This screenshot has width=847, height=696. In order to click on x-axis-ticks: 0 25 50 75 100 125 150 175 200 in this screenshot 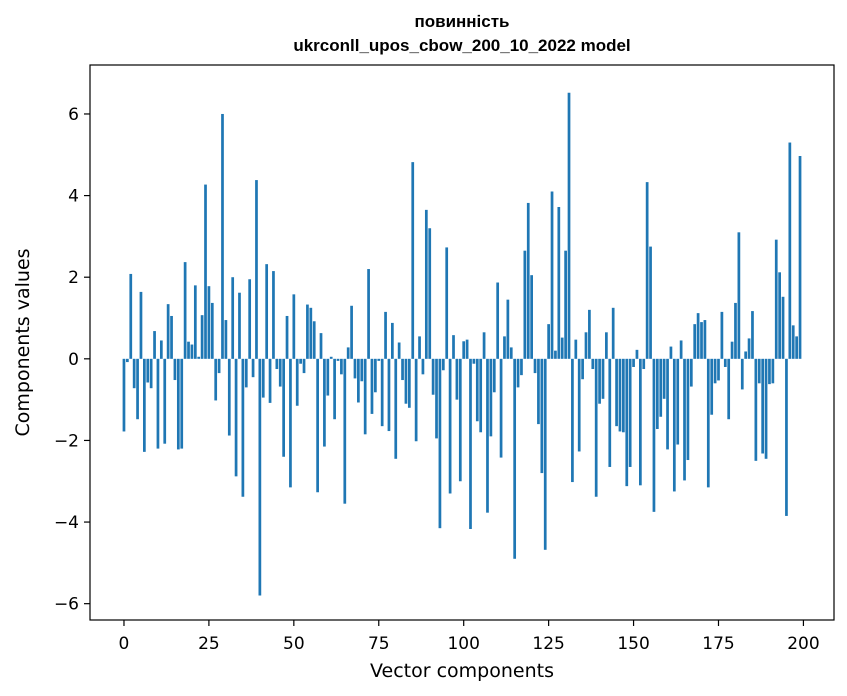, I will do `click(469, 637)`.